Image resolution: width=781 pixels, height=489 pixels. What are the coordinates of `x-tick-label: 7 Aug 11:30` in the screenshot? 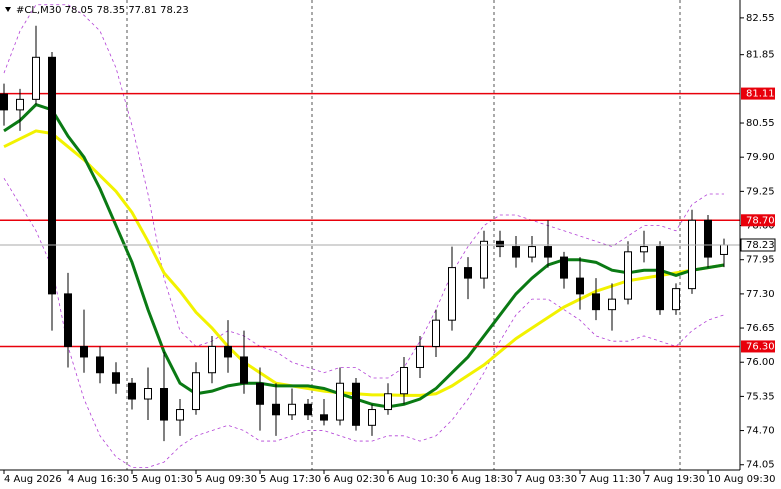 It's located at (610, 479).